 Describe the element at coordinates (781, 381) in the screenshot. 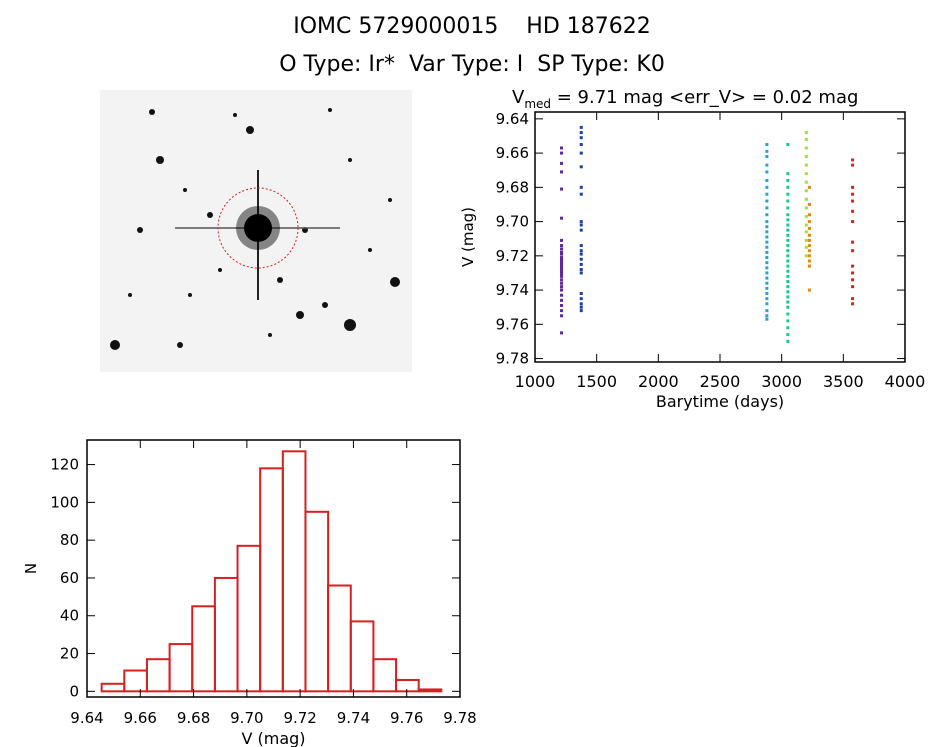

I see `lc-xtick-label: 3000` at that location.